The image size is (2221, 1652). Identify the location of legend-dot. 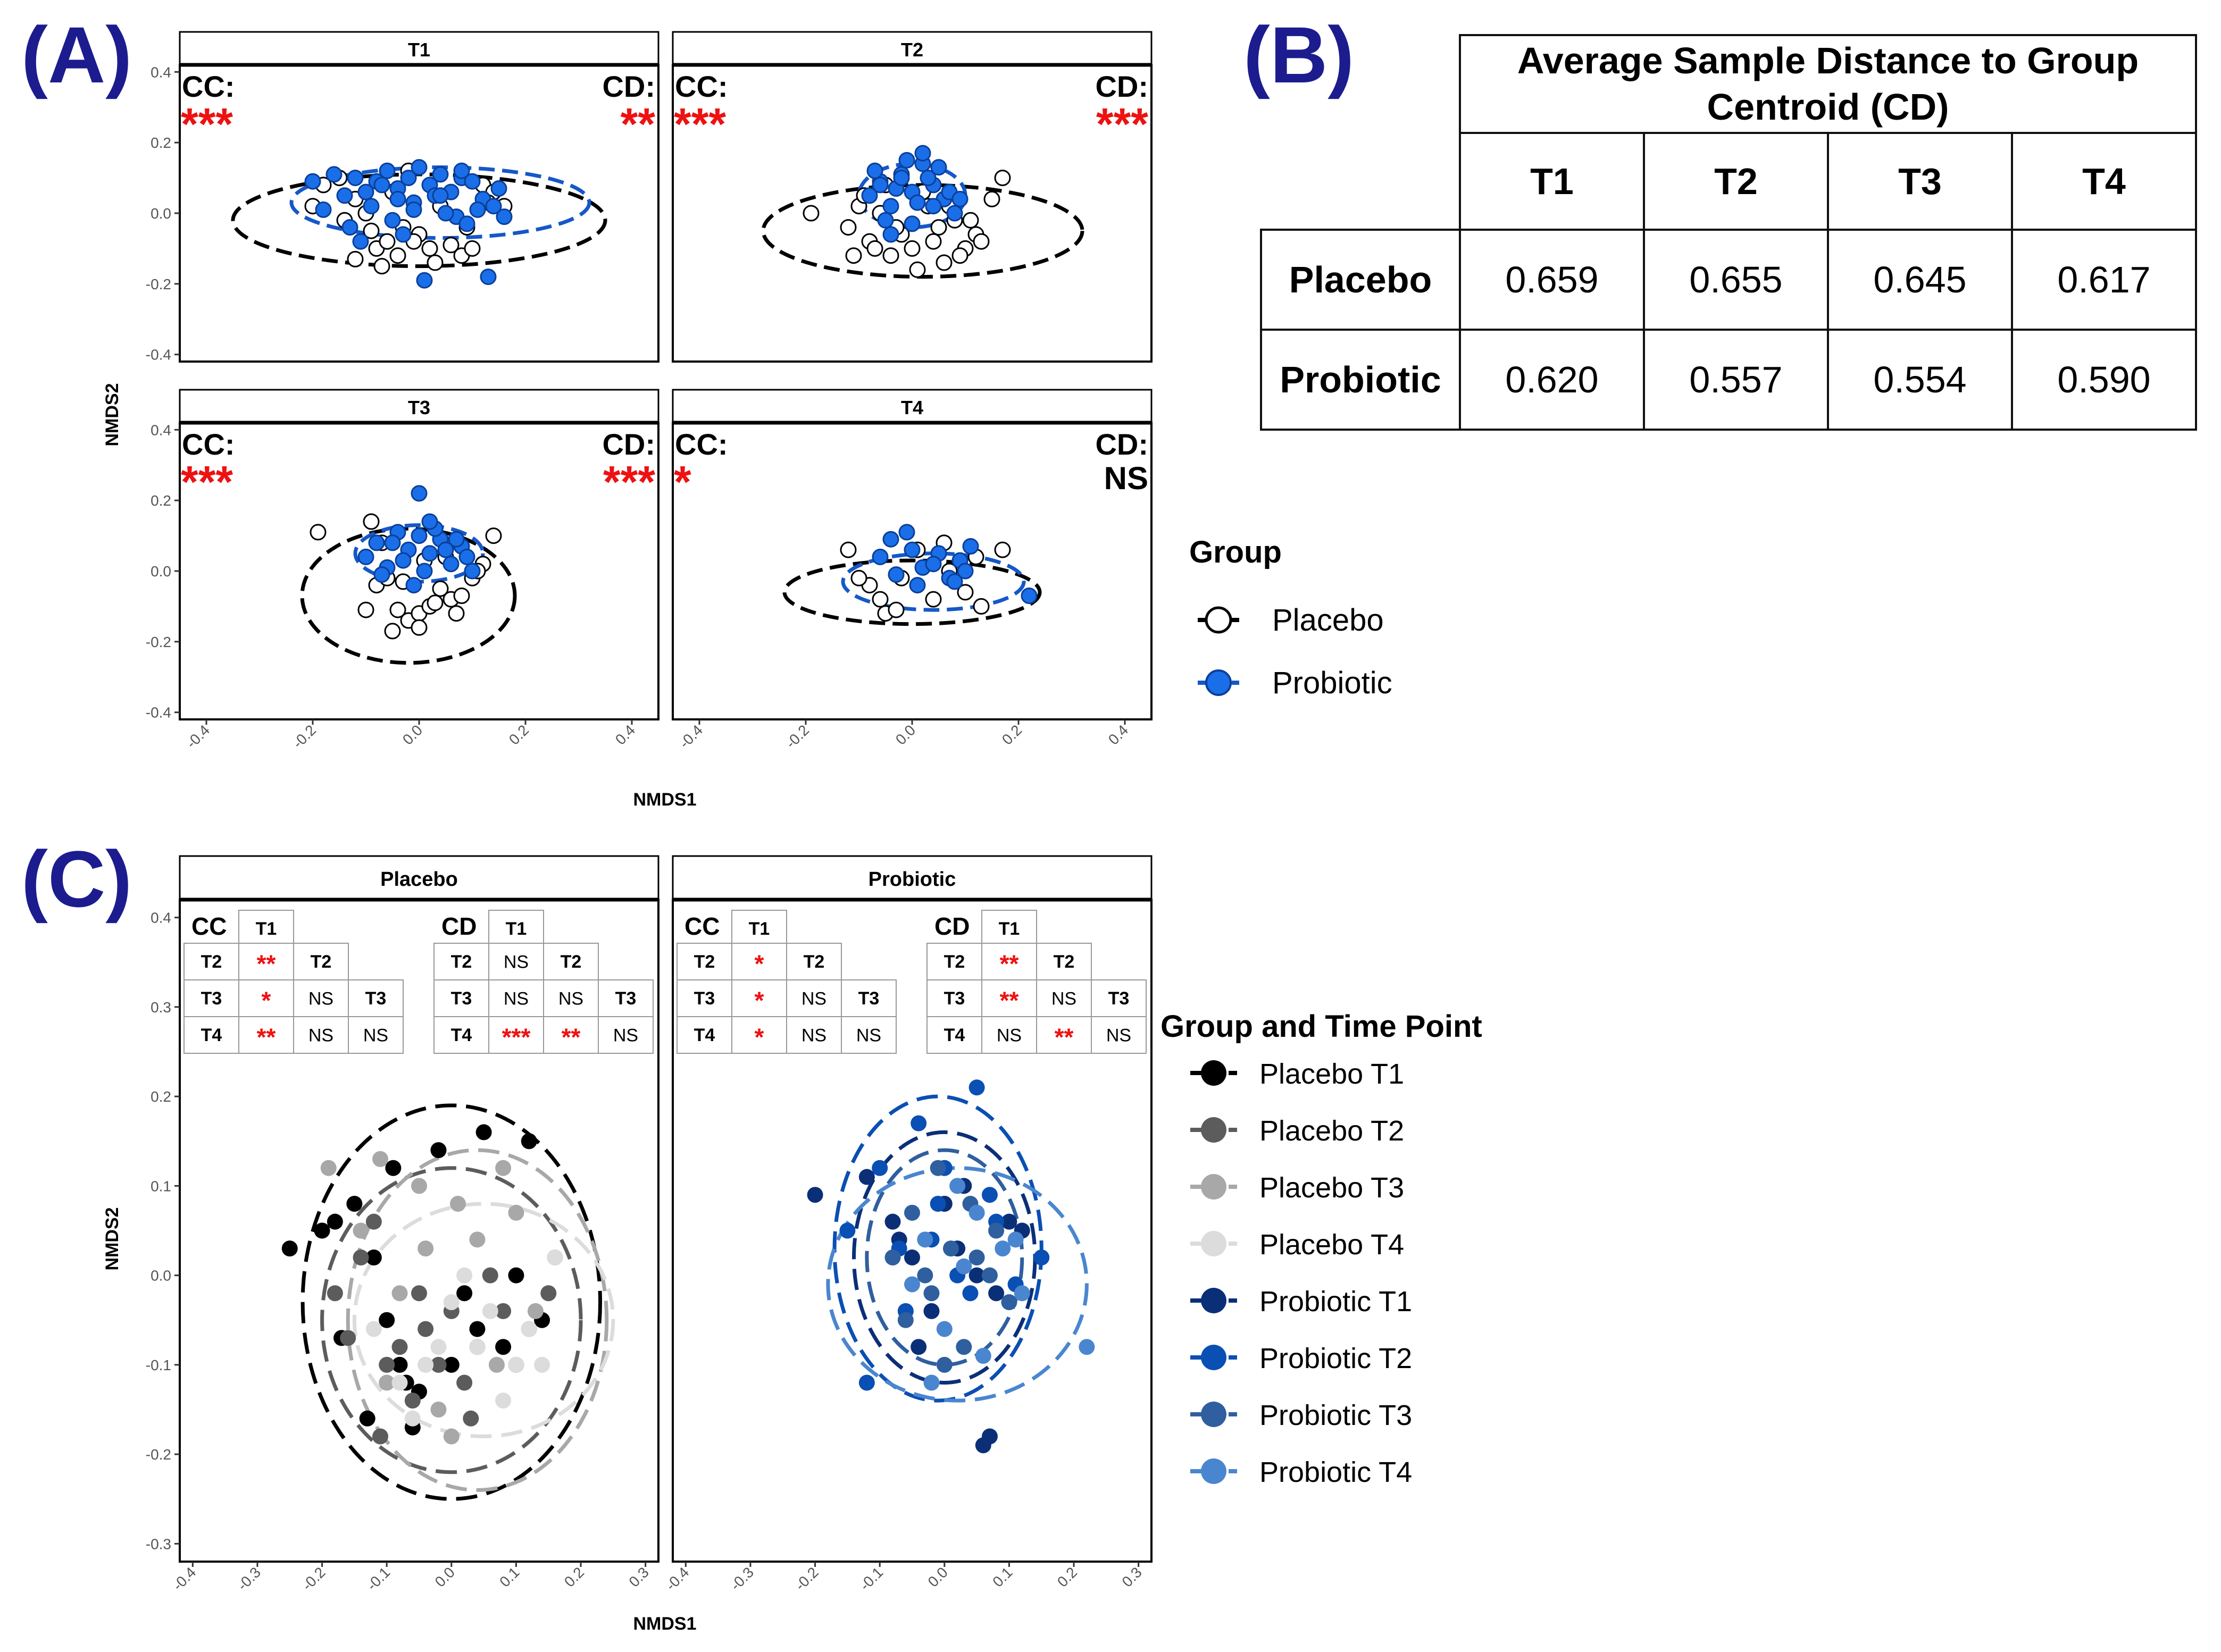
(1213, 1073).